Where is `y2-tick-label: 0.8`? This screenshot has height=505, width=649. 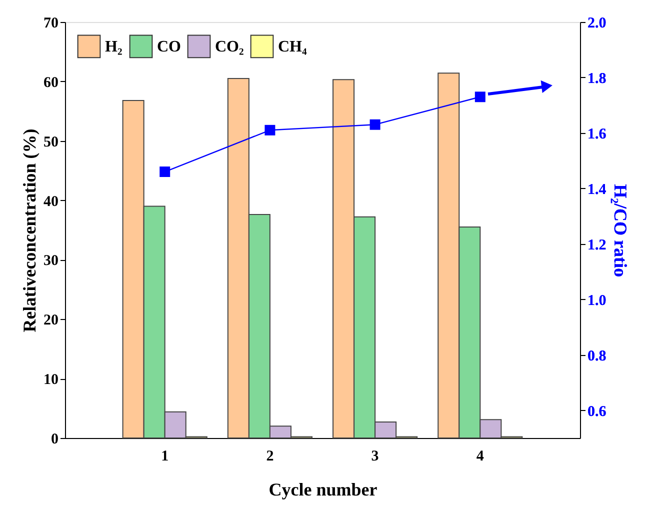 y2-tick-label: 0.8 is located at coordinates (597, 356).